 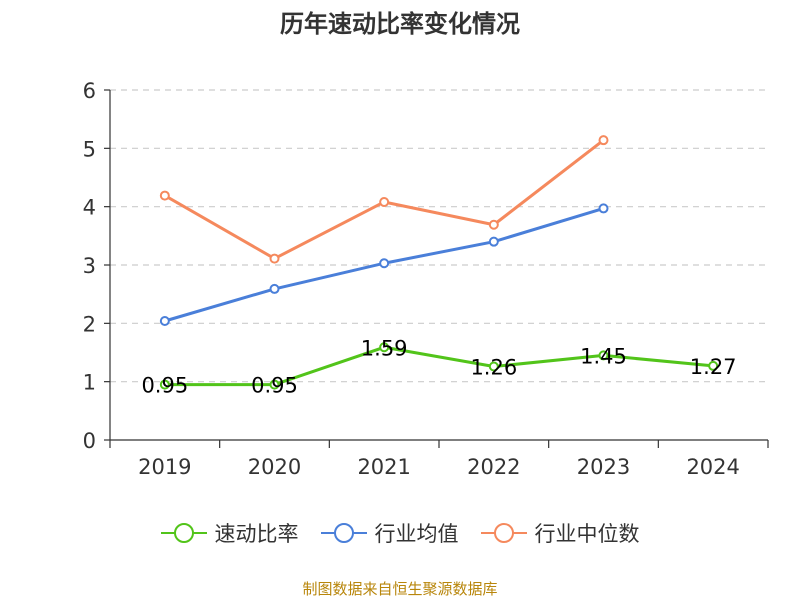 What do you see at coordinates (383, 467) in the screenshot?
I see `x-tick-label: 2021` at bounding box center [383, 467].